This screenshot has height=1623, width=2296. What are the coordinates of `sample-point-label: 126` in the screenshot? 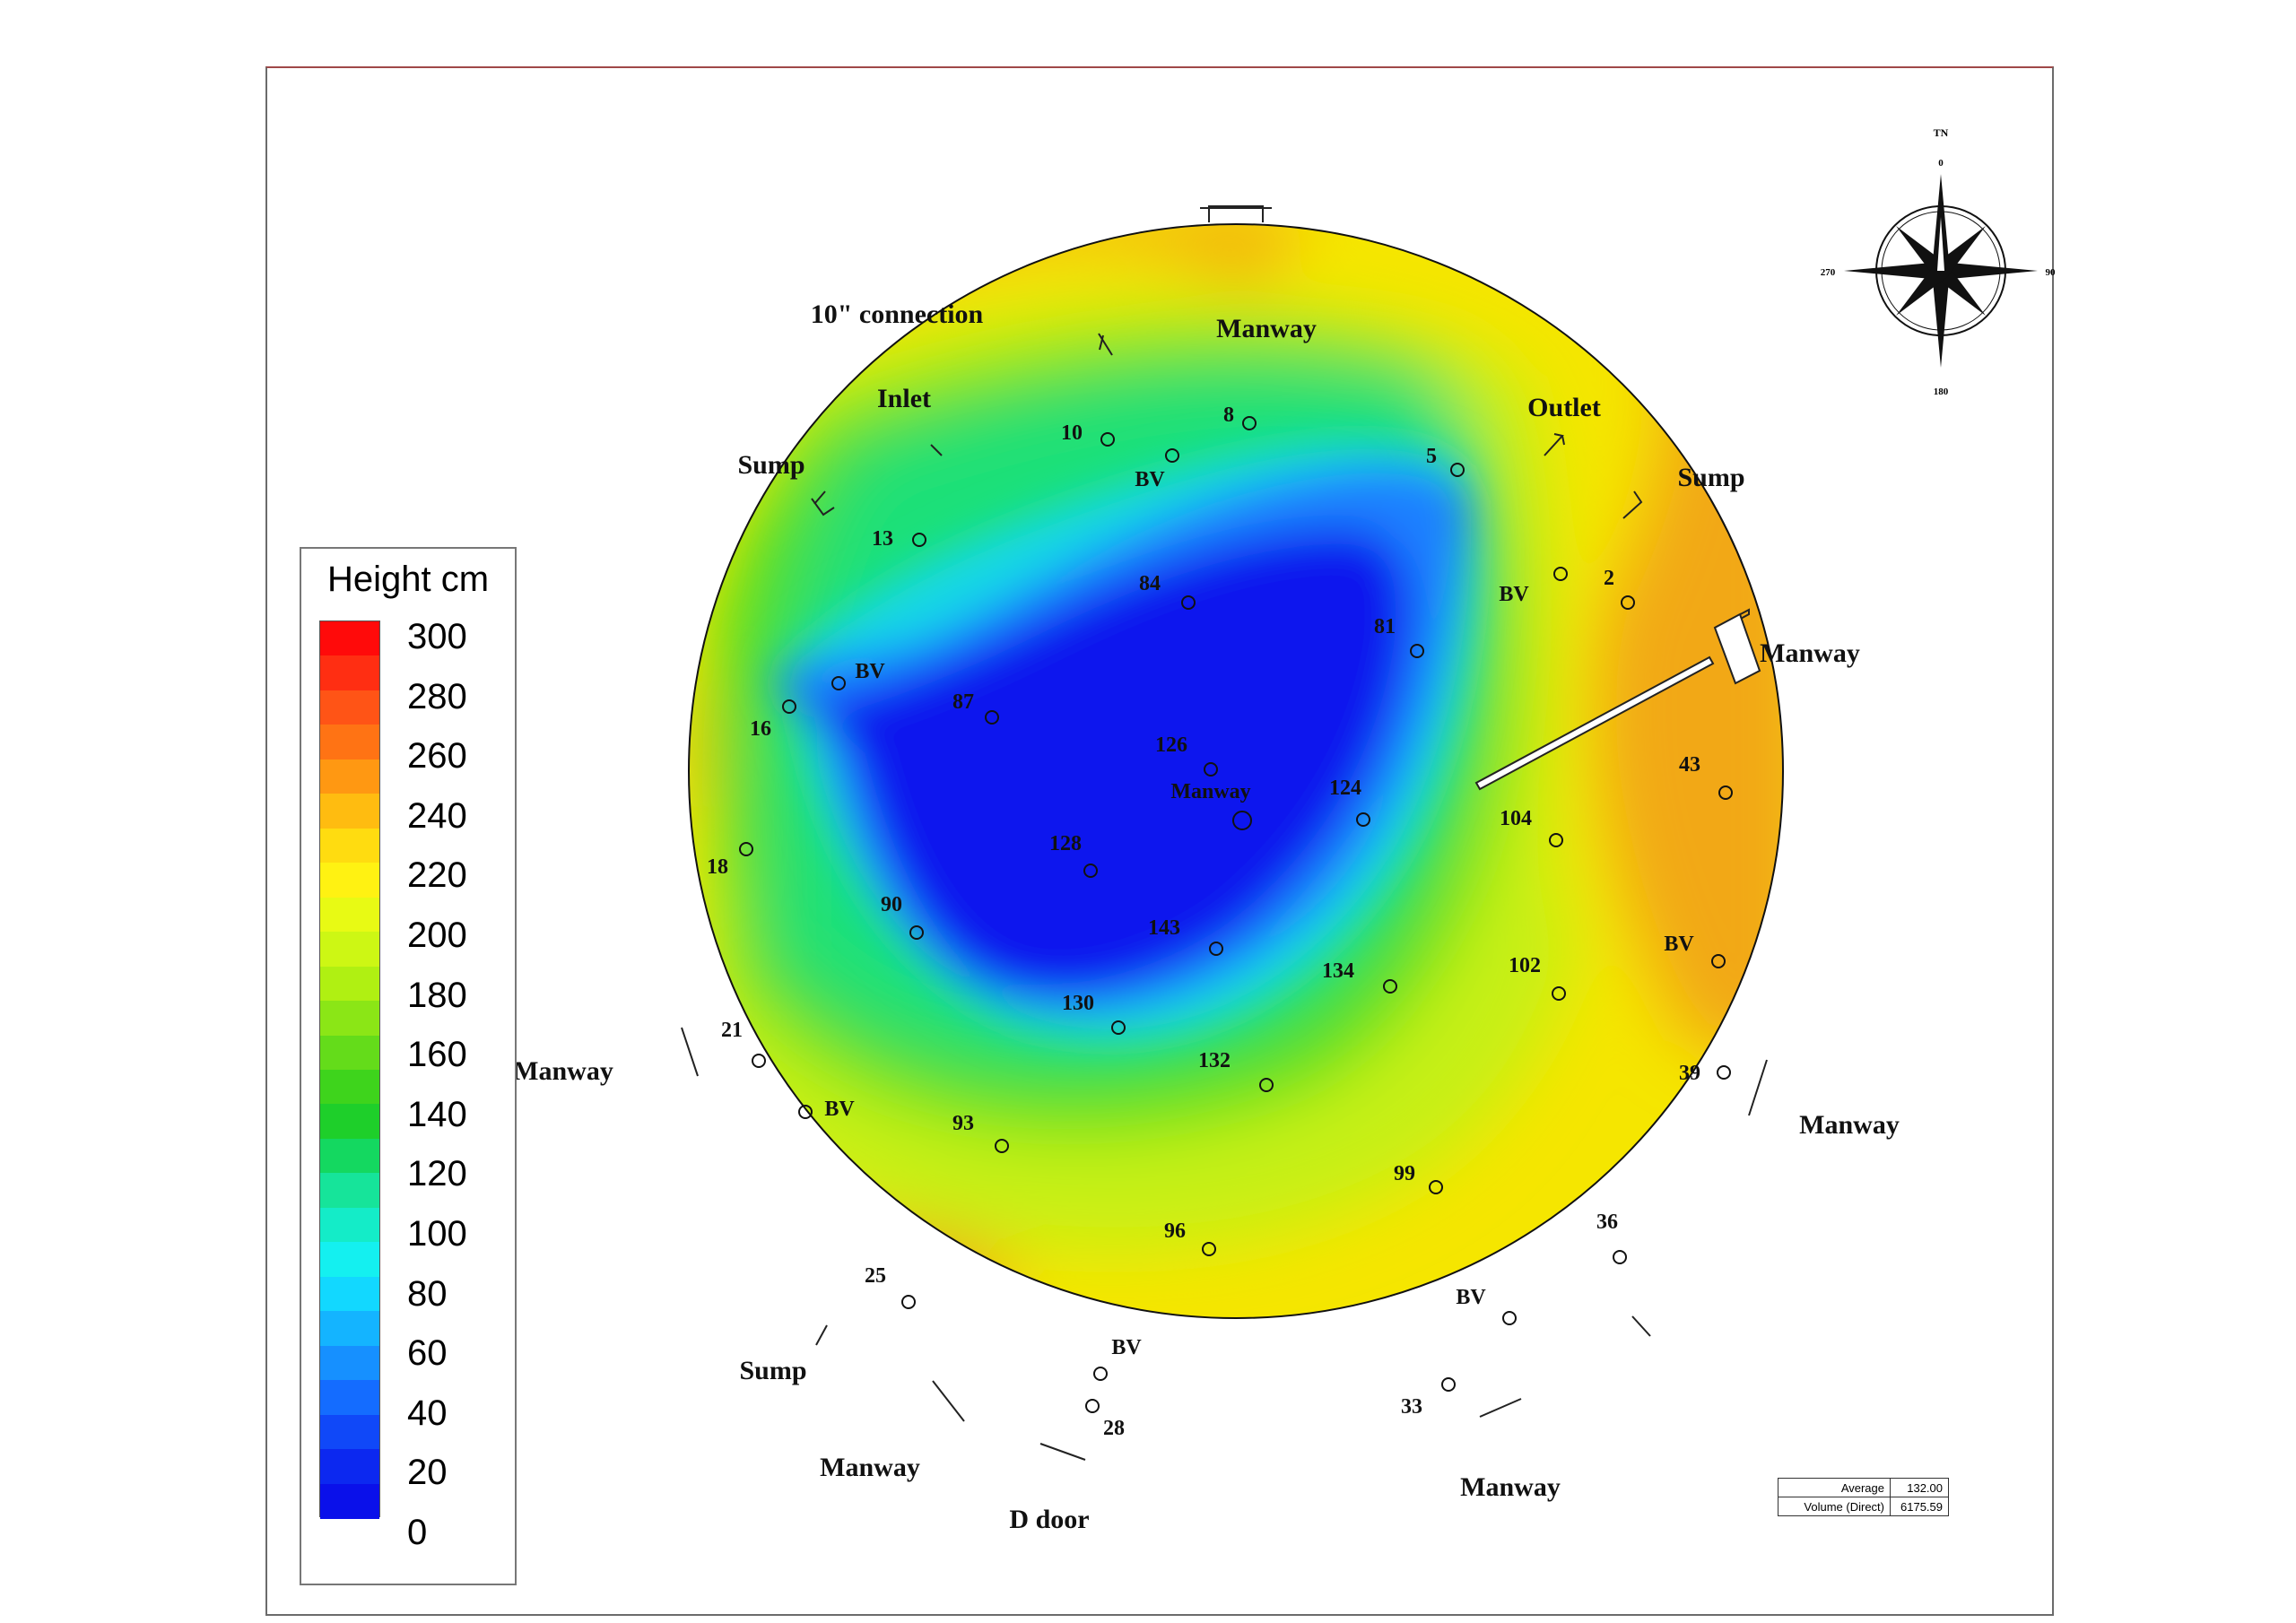 It's located at (1171, 745).